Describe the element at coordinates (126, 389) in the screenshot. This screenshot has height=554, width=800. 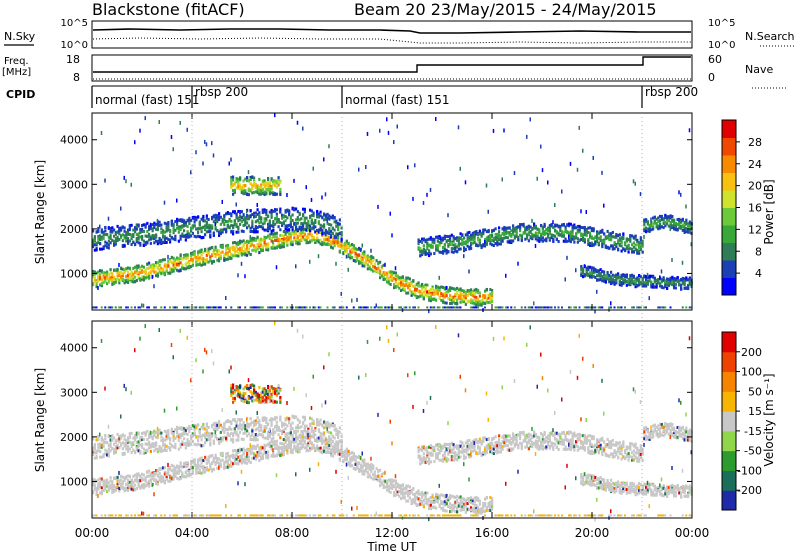
I see `velocity-speckle` at that location.